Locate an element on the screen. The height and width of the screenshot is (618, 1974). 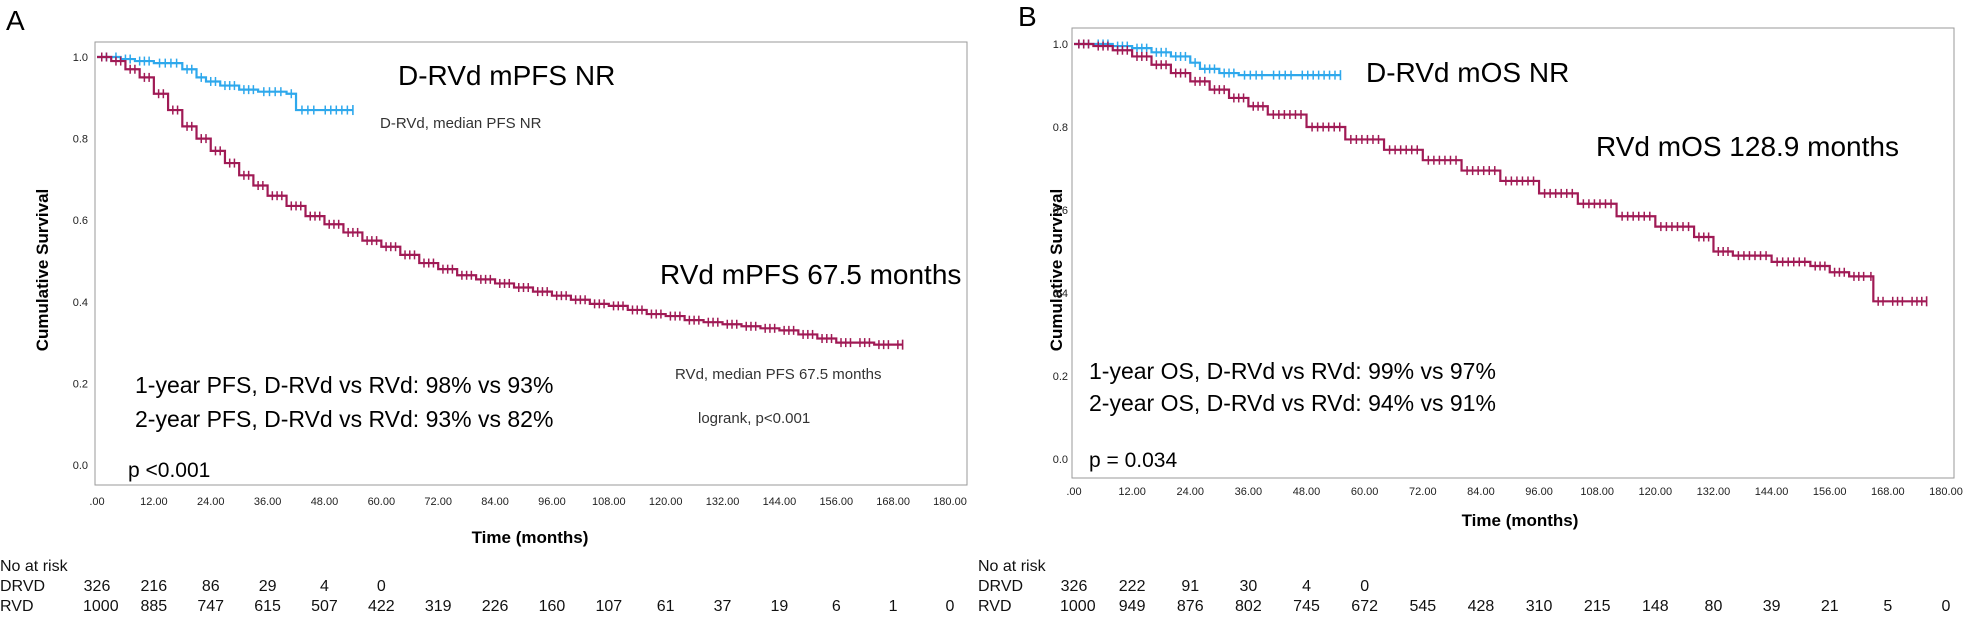
risk-value: 226 is located at coordinates (495, 606).